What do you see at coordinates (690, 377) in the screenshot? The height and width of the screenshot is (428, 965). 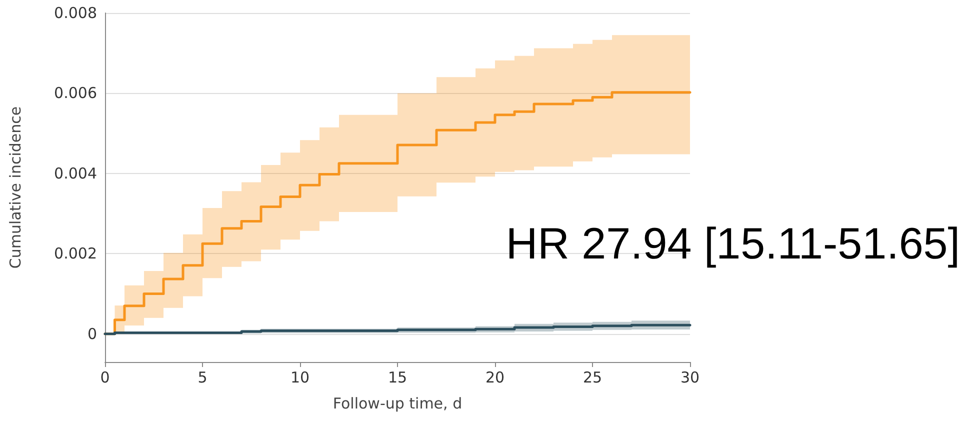 I see `x-tick-label: 30` at bounding box center [690, 377].